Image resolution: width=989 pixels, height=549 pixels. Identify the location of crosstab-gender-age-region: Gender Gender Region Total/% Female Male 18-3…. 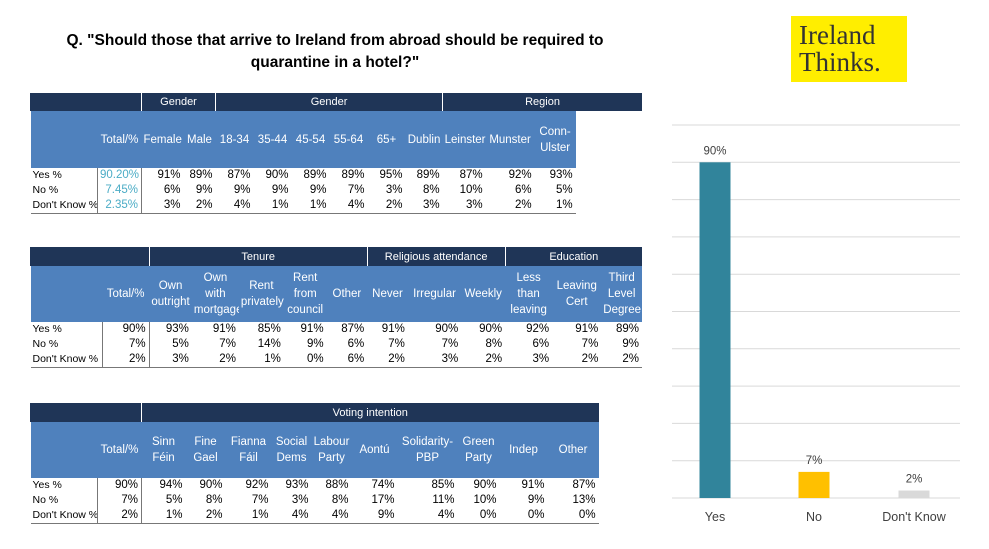
(336, 153).